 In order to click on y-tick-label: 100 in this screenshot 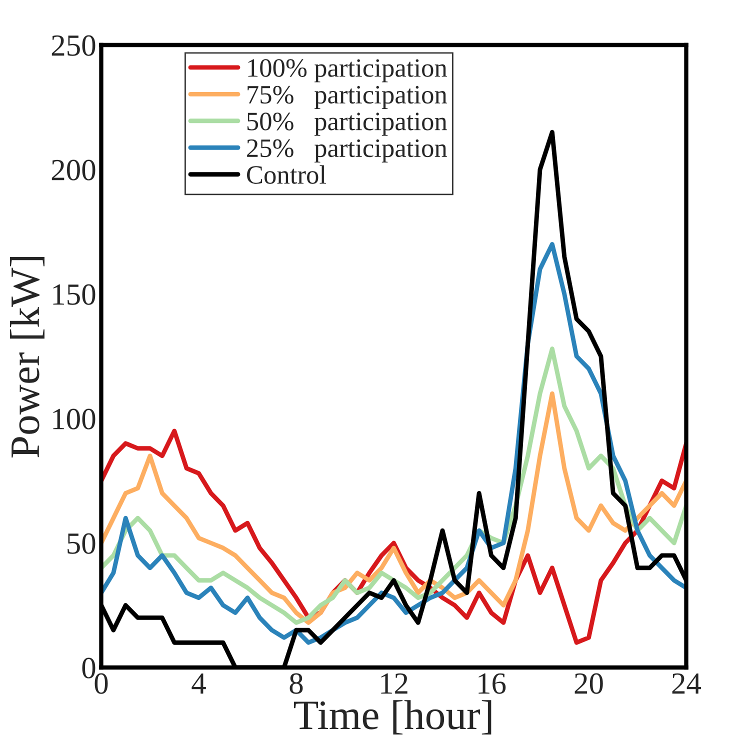, I will do `click(74, 419)`.